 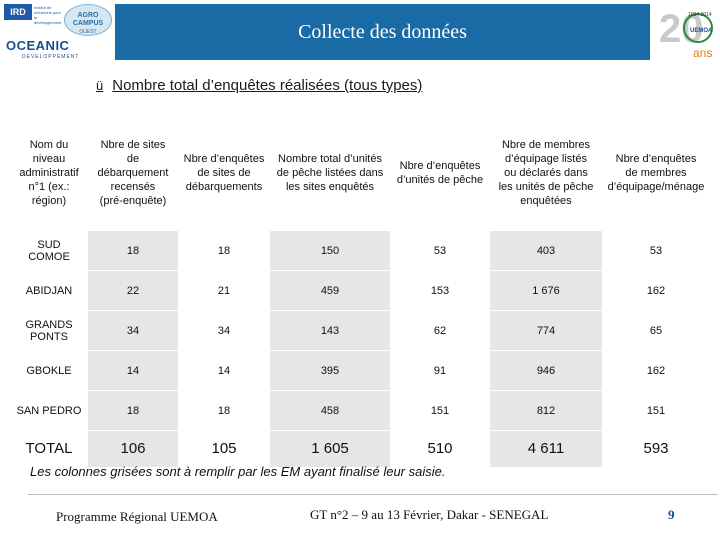 What do you see at coordinates (440, 448) in the screenshot?
I see `total-cell: 510` at bounding box center [440, 448].